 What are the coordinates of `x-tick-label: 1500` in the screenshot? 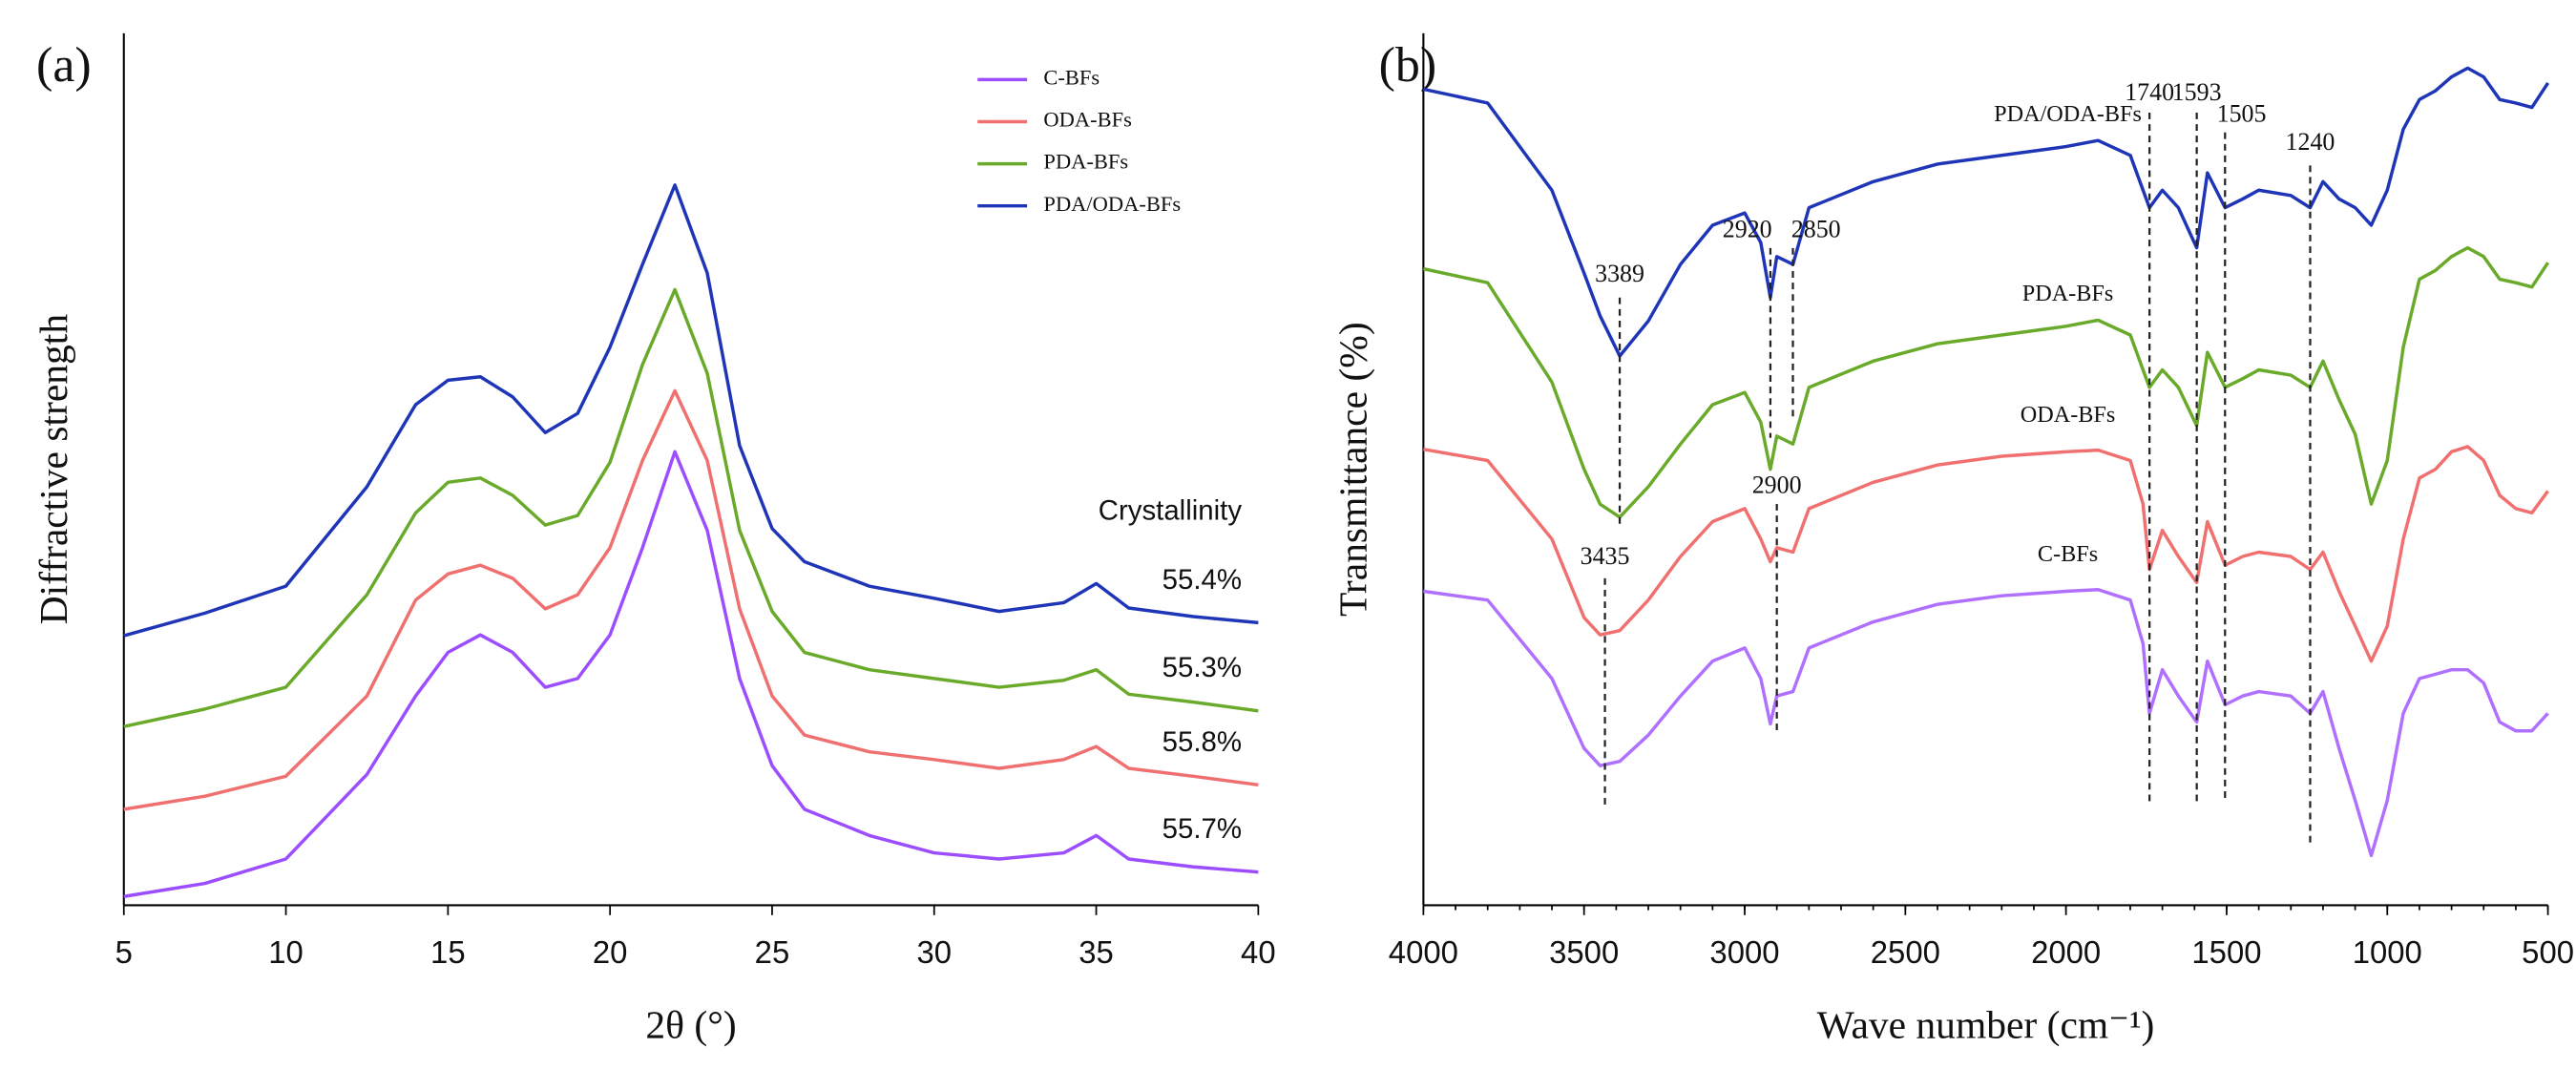 It's located at (2226, 952).